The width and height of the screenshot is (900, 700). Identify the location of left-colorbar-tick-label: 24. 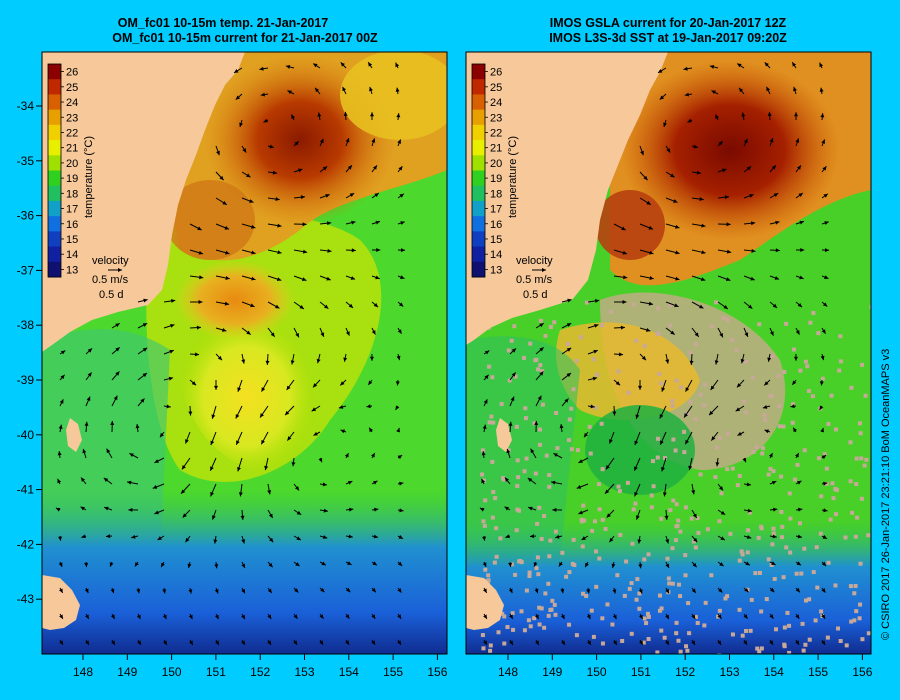
(72, 103).